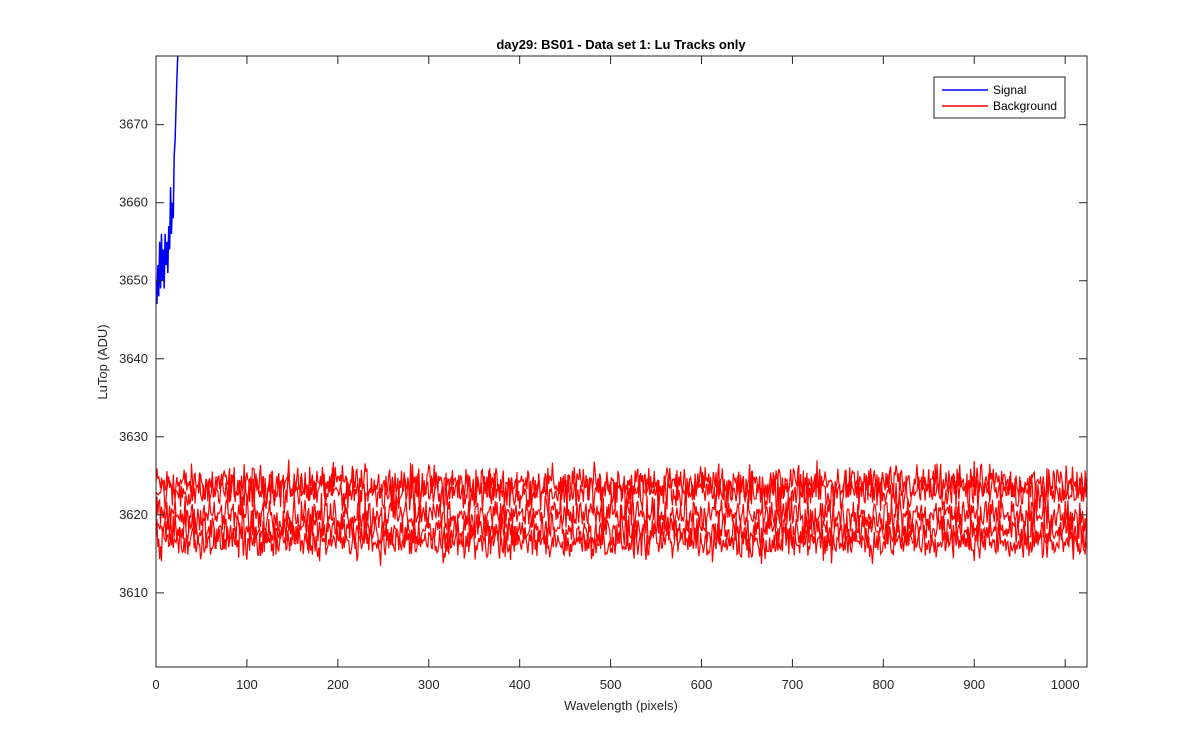 Image resolution: width=1200 pixels, height=750 pixels. I want to click on x-tick-label: 100, so click(247, 684).